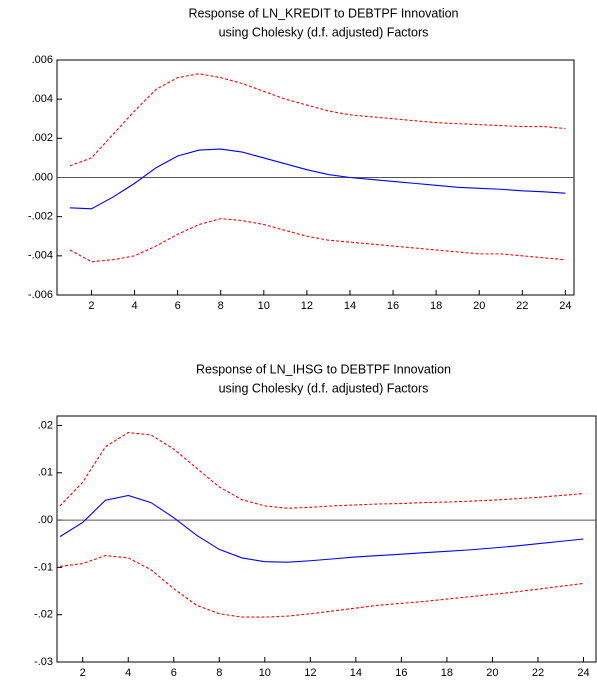 The image size is (597, 686). I want to click on y-tick-label: .00, so click(45, 520).